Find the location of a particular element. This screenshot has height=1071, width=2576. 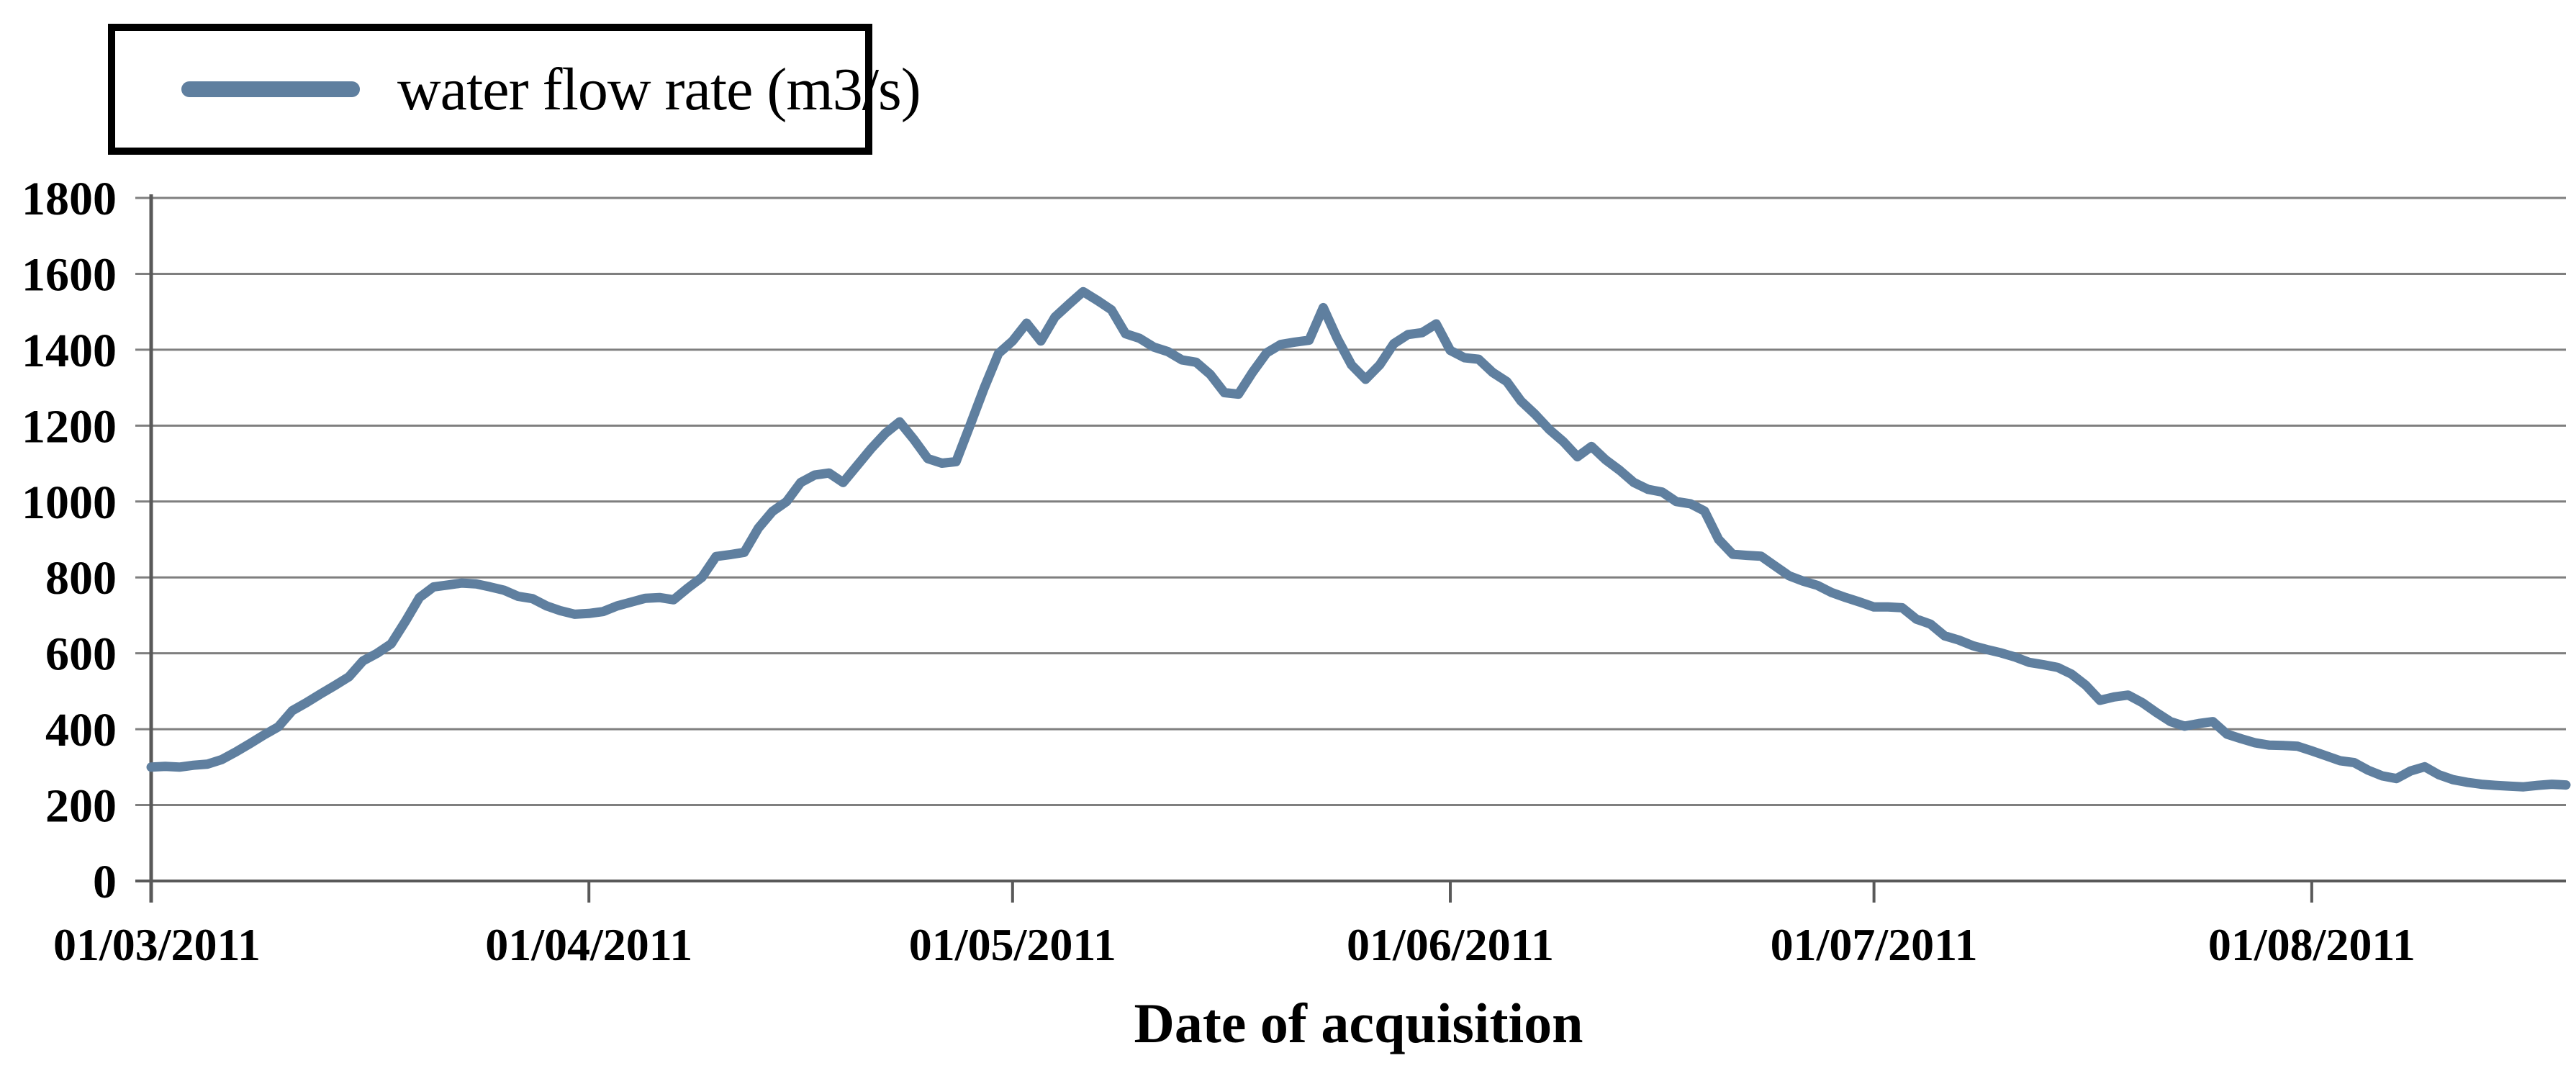

y-tick-label-1600: 1600 is located at coordinates (69, 274).